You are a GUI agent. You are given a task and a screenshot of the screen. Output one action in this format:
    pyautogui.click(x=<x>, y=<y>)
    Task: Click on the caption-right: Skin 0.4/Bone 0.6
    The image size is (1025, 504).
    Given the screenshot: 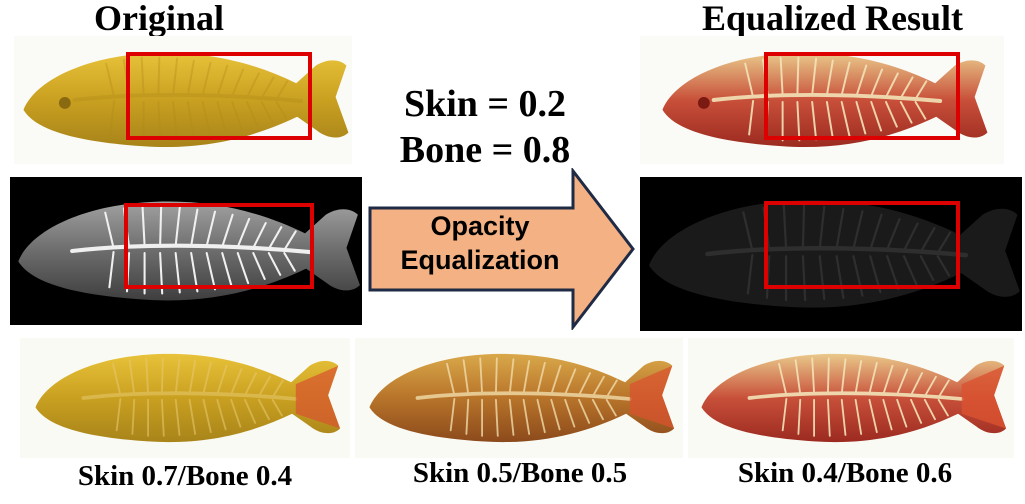 What is the action you would take?
    pyautogui.click(x=845, y=473)
    